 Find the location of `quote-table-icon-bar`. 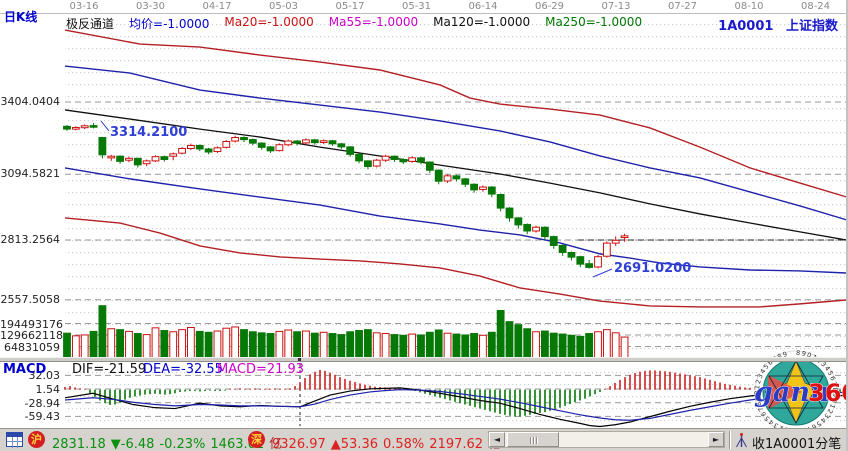

quote-table-icon-bar is located at coordinates (14, 435).